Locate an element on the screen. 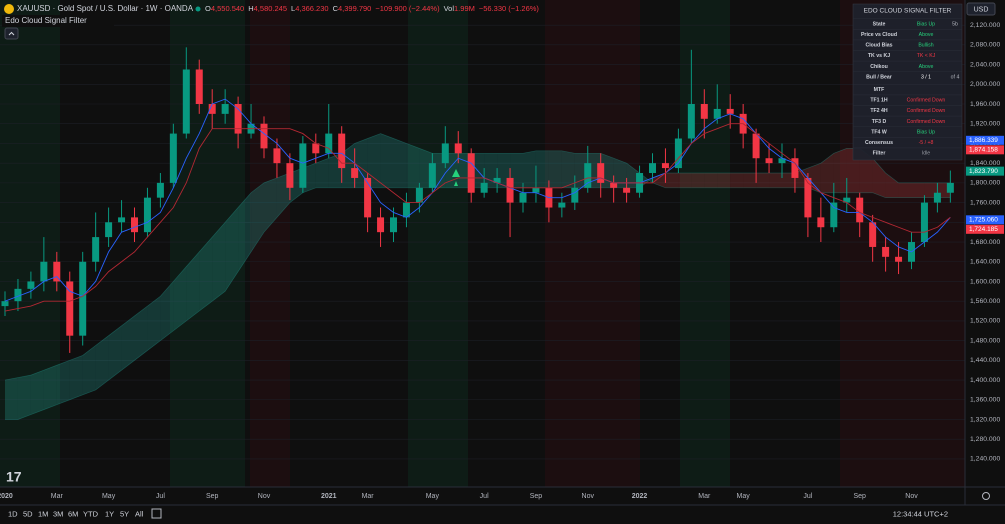 Image resolution: width=1005 pixels, height=524 pixels. x-tick-label: 2021 is located at coordinates (329, 496).